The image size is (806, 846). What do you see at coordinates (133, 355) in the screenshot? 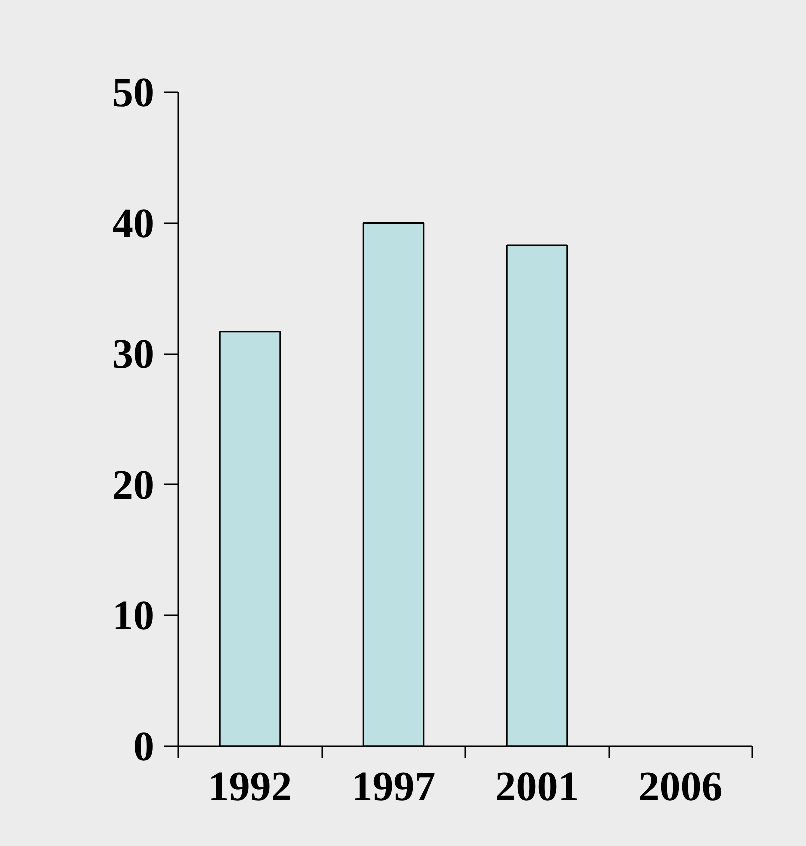
I see `y-tick-label: 30` at bounding box center [133, 355].